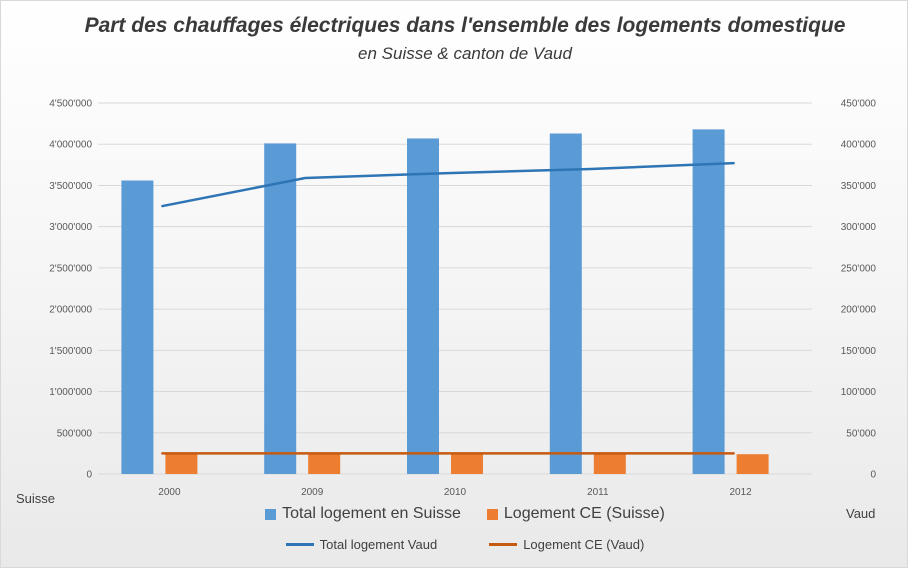 The width and height of the screenshot is (908, 568). What do you see at coordinates (598, 492) in the screenshot?
I see `x-tick-label: 2011` at bounding box center [598, 492].